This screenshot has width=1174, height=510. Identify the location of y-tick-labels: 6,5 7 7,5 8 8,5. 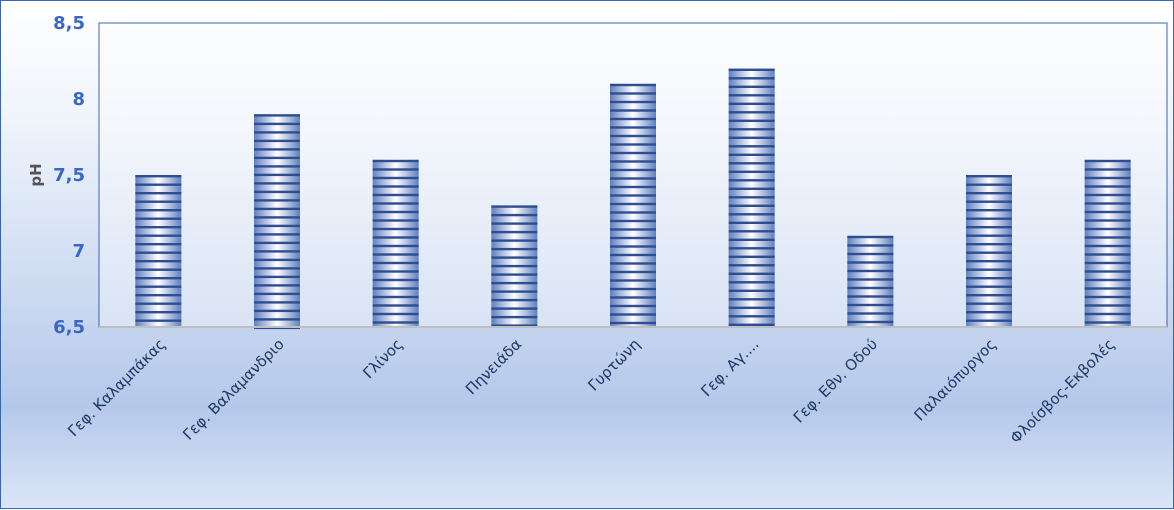
(69, 175).